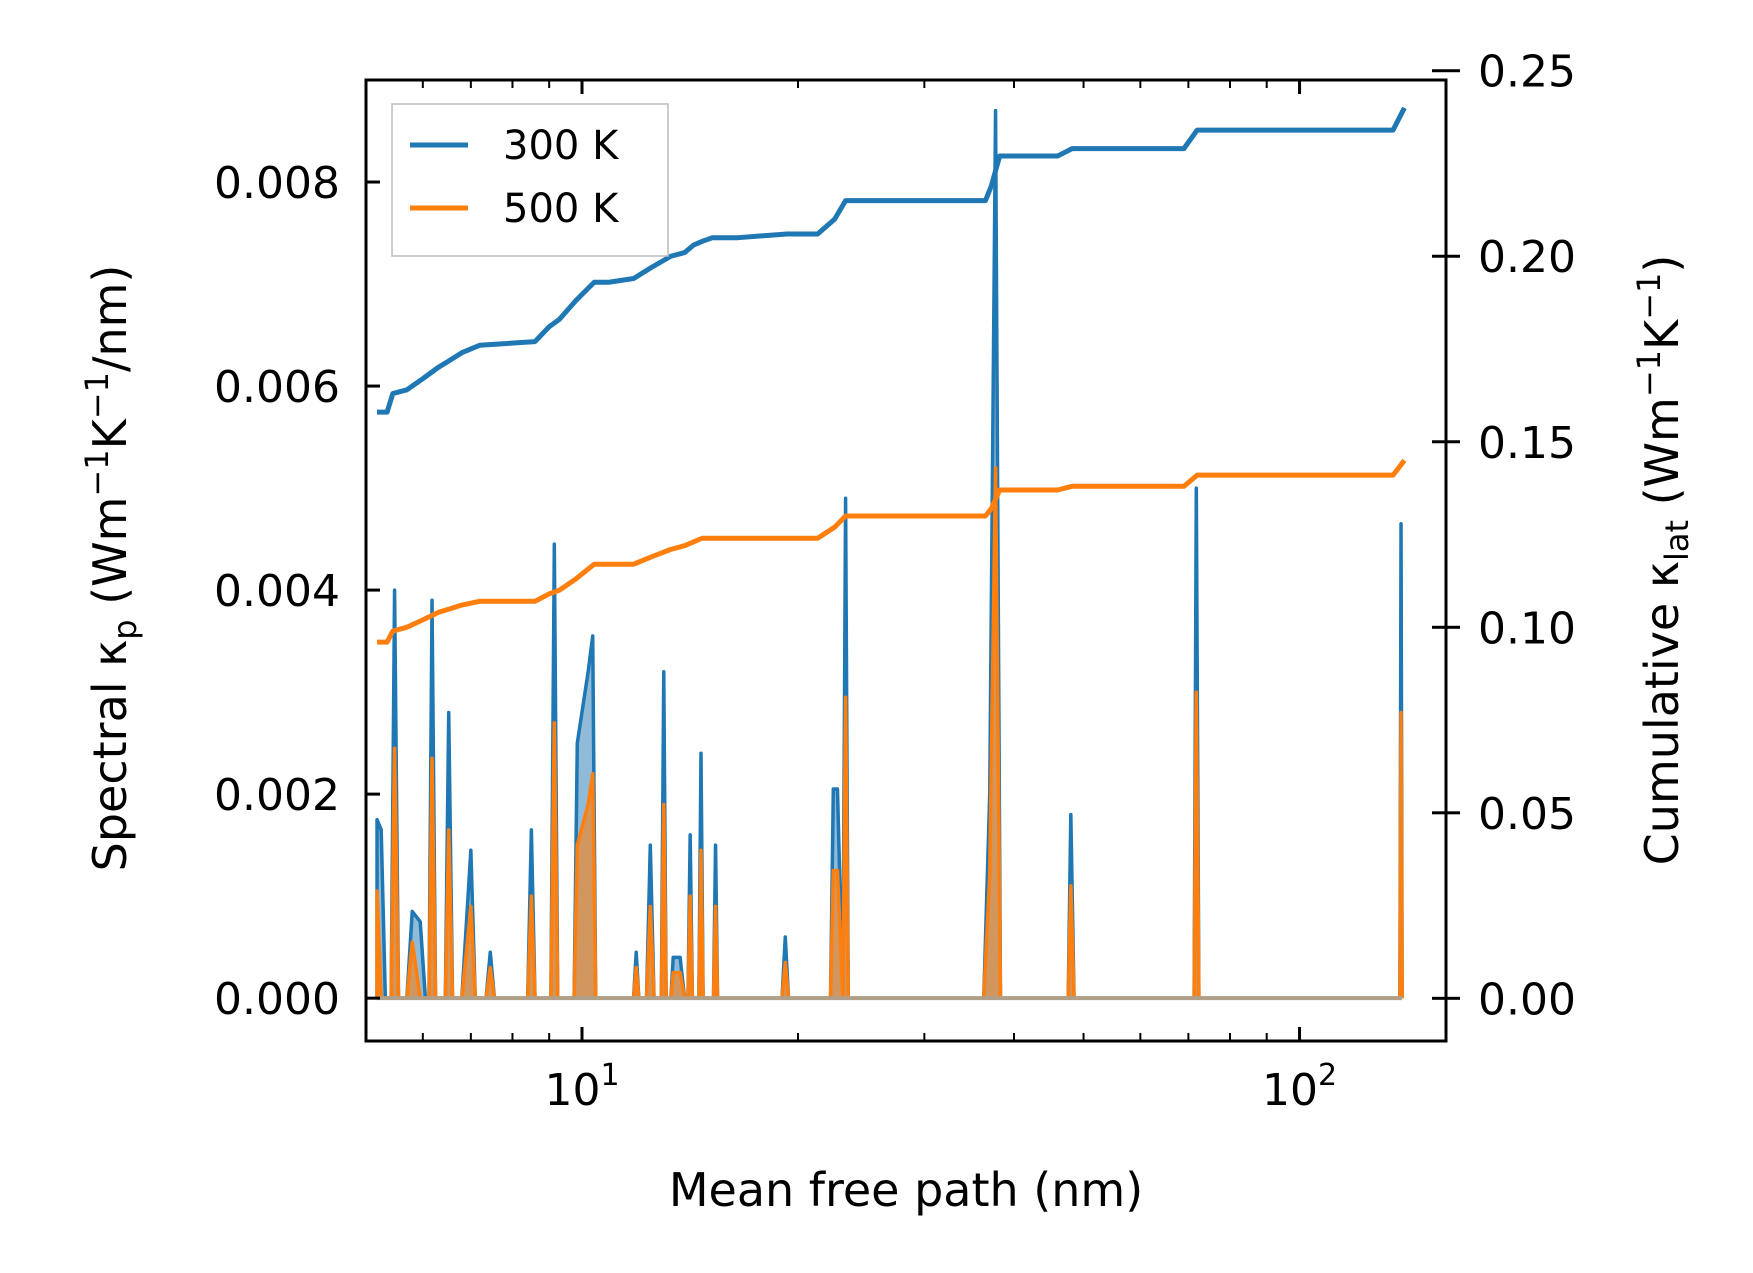 The image size is (1753, 1273). What do you see at coordinates (277, 795) in the screenshot?
I see `y-left-tick-label: 0.002` at bounding box center [277, 795].